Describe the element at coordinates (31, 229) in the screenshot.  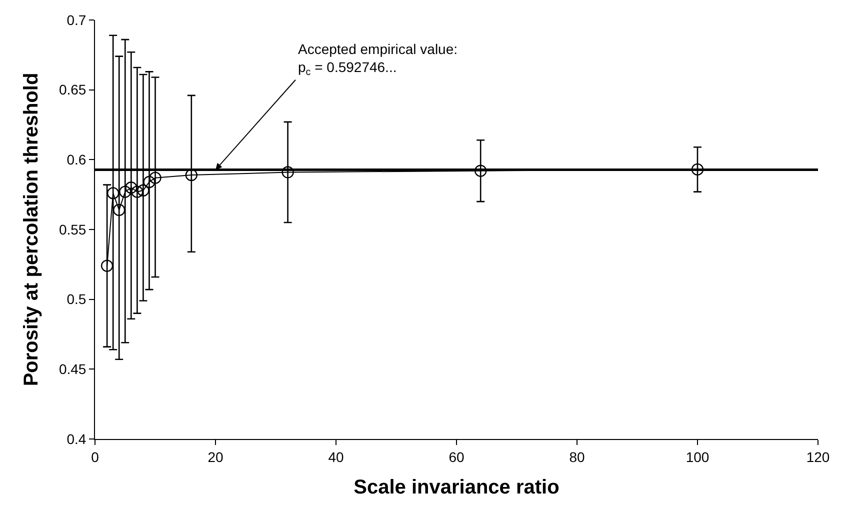
I see `y-axis-title: Porosity at percolation threshold` at that location.